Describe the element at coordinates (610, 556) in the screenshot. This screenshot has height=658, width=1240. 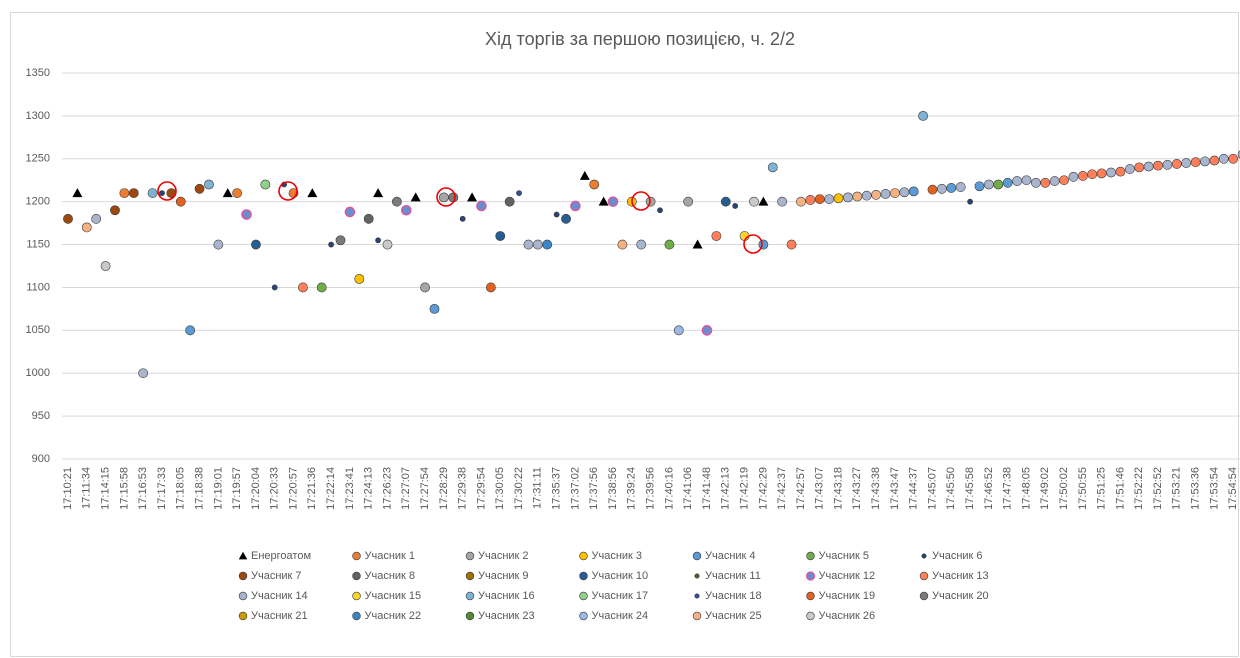
I see `legend-item: Учасник 3` at that location.